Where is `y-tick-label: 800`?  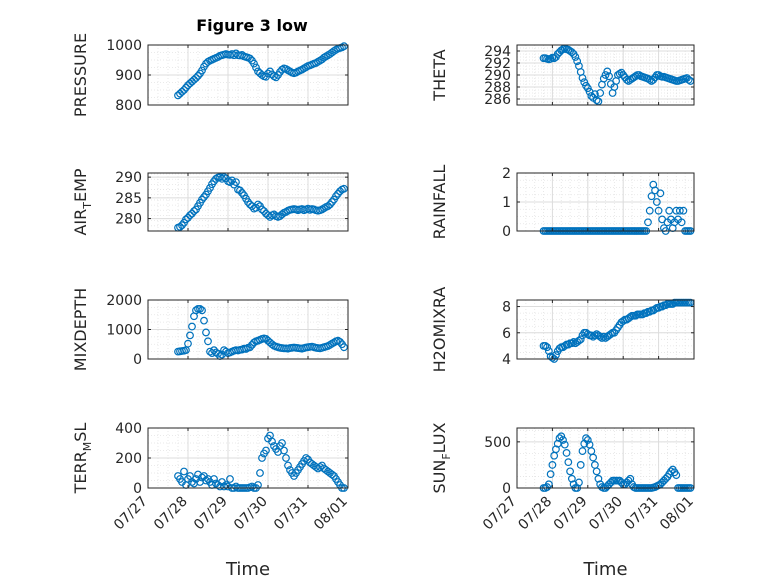
y-tick-label: 800 is located at coordinates (128, 106).